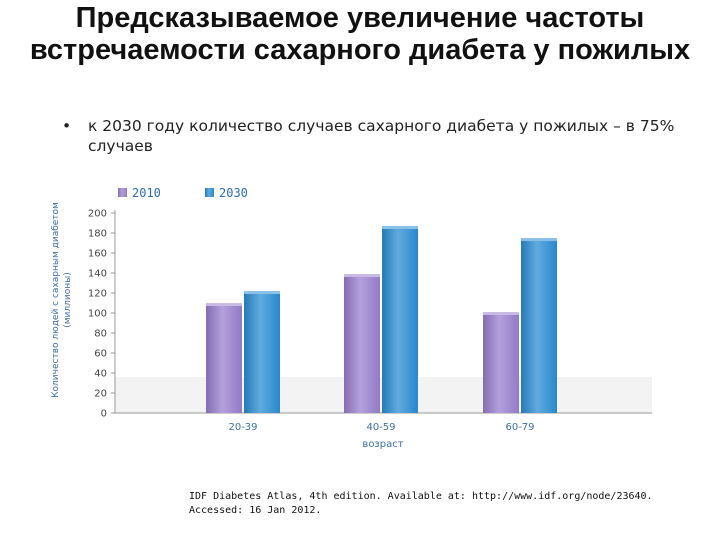 The height and width of the screenshot is (540, 720). I want to click on x-tick-label: 40-59, so click(380, 427).